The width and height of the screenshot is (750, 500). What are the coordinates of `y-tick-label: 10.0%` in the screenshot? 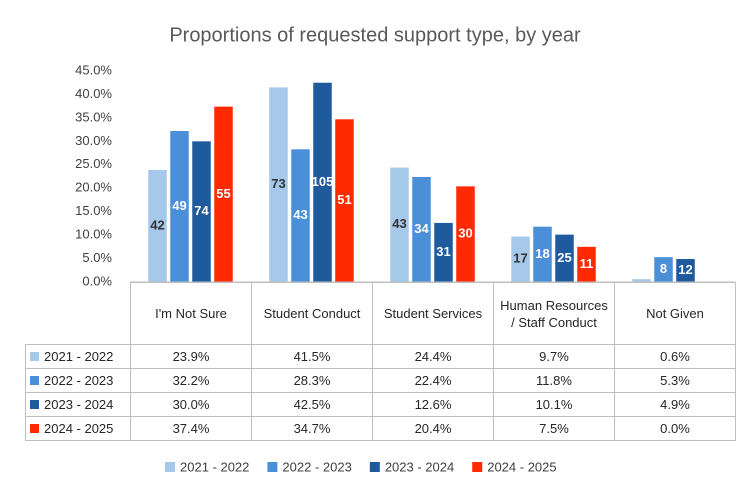 It's located at (93, 234).